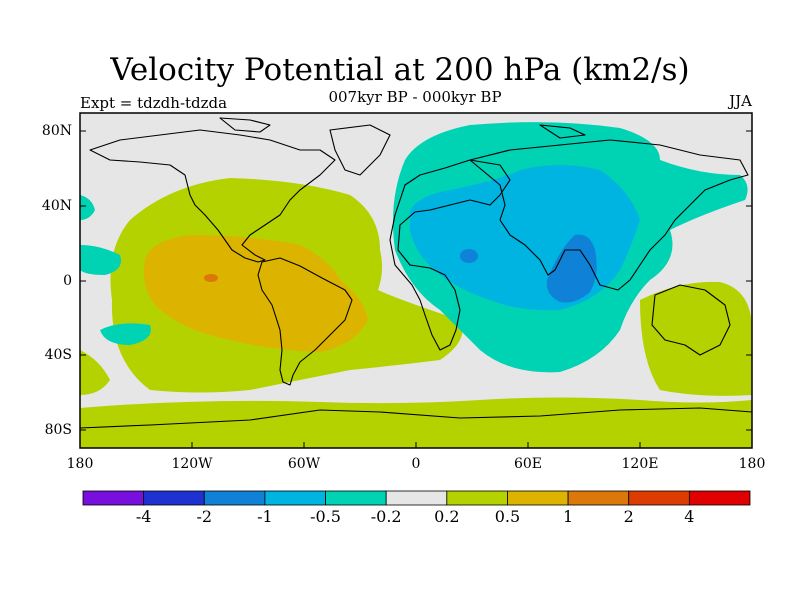 This screenshot has width=800, height=600. Describe the element at coordinates (255, 293) in the screenshot. I see `strong-positive-anomaly-region` at that location.